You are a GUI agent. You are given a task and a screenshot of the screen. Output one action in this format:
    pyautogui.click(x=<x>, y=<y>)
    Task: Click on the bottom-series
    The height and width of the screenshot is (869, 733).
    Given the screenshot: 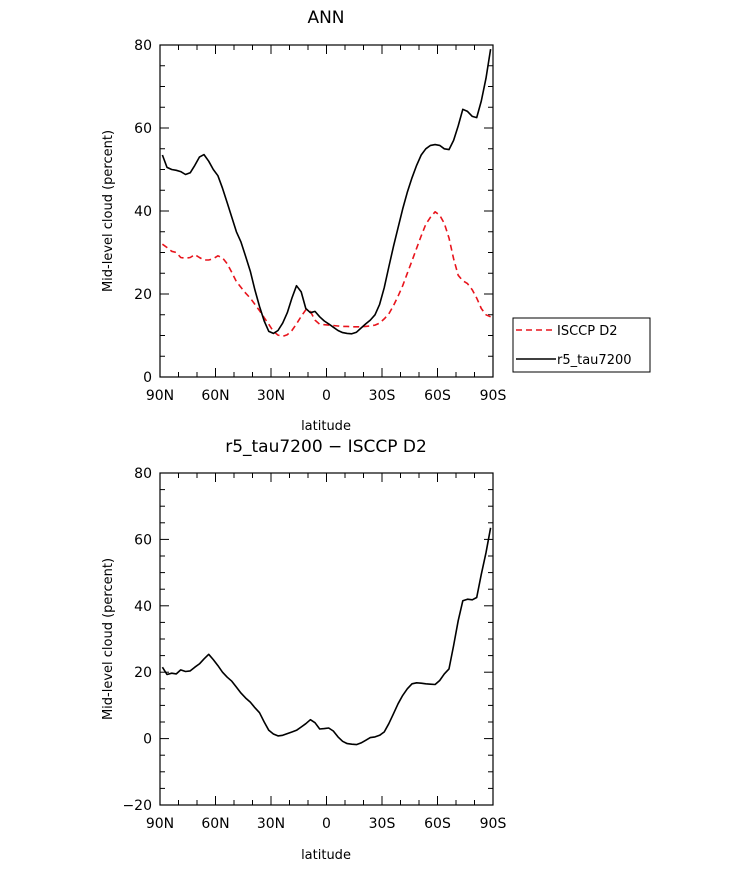 What is the action you would take?
    pyautogui.click(x=326, y=636)
    